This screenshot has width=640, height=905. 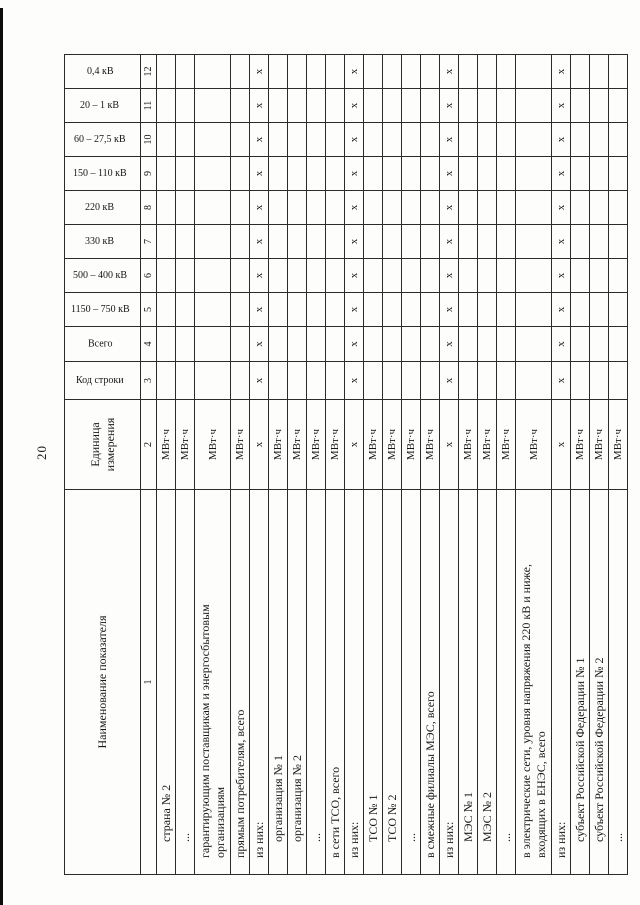 What do you see at coordinates (102, 275) in the screenshot?
I see `column-header-6: 500 – 400 кВ` at bounding box center [102, 275].